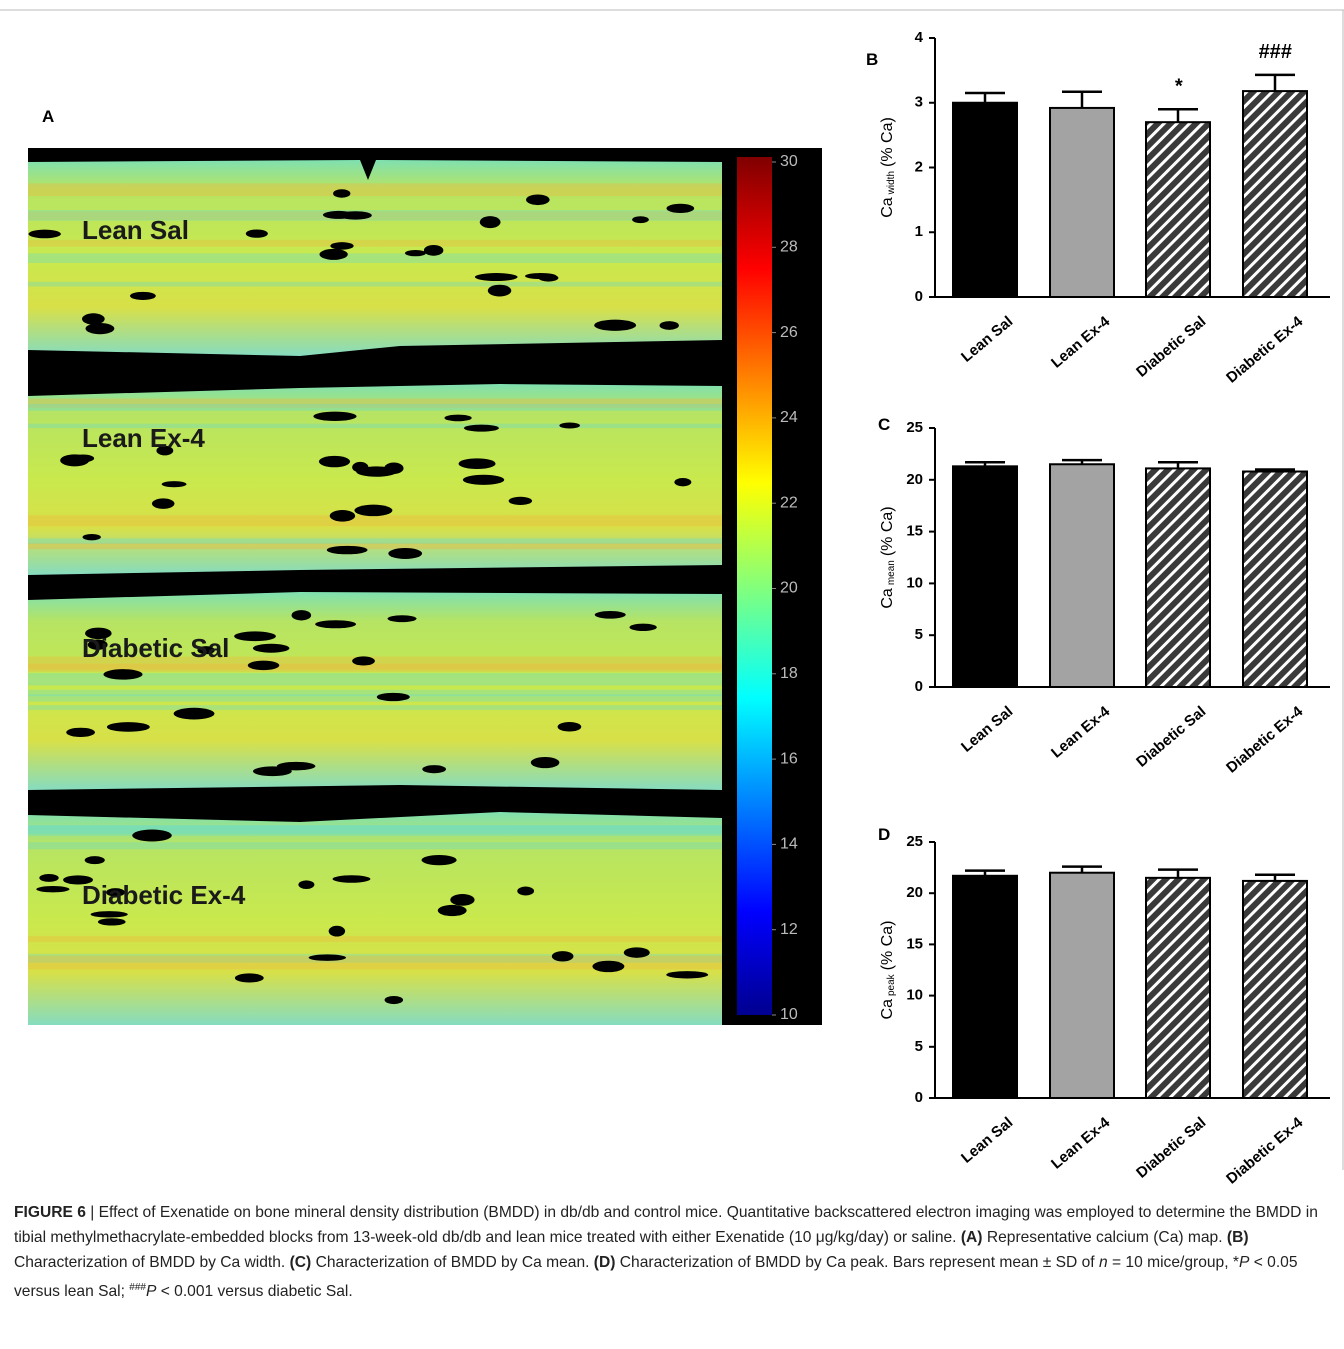 This screenshot has height=1349, width=1344. Describe the element at coordinates (789, 588) in the screenshot. I see `colorbar-tick-label: 20` at that location.